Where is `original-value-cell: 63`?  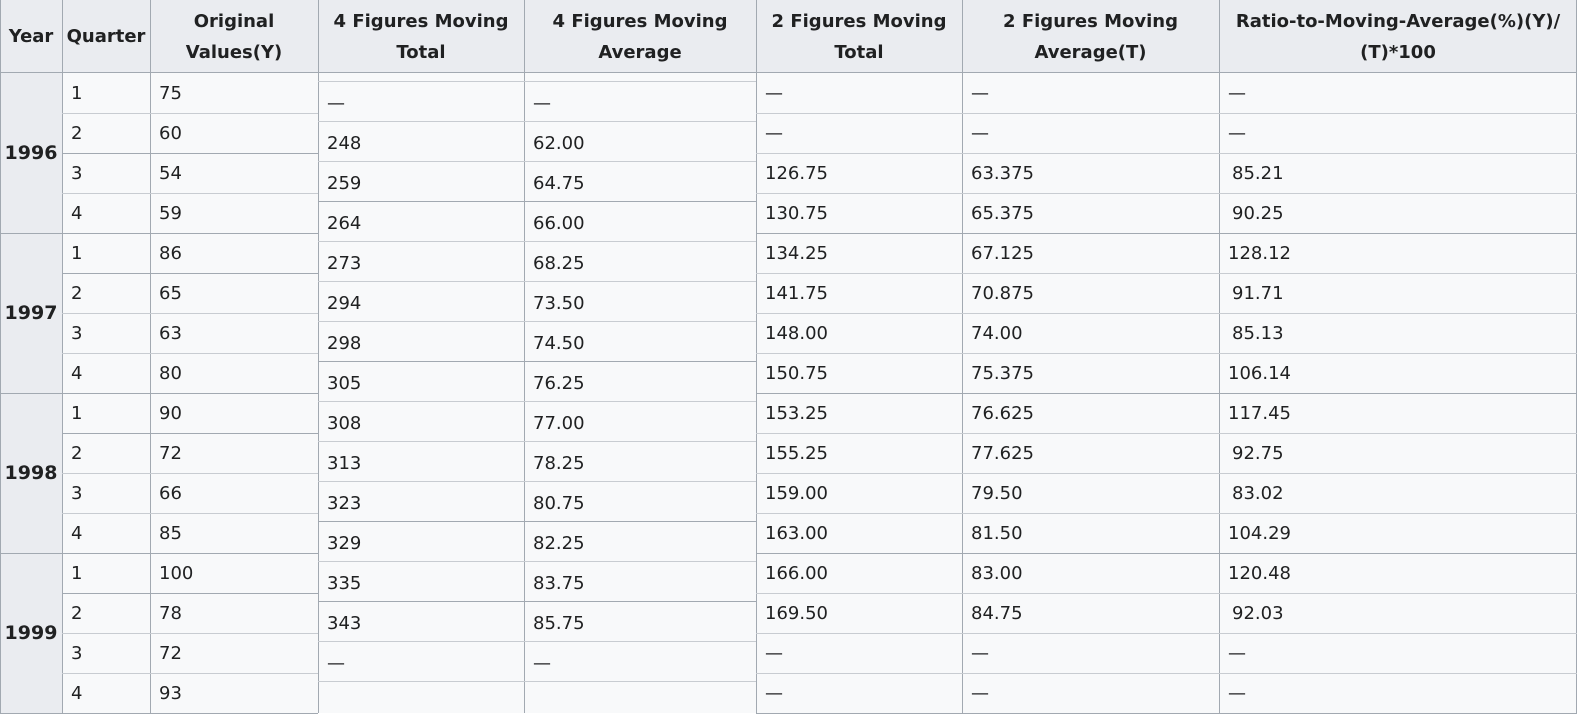
original-value-cell: 63 is located at coordinates (170, 333).